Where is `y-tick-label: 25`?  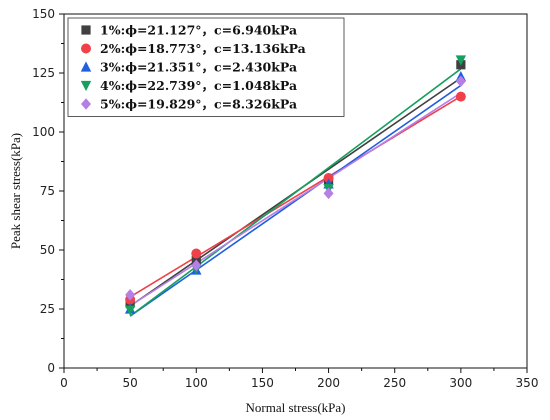
y-tick-label: 25 is located at coordinates (47, 309).